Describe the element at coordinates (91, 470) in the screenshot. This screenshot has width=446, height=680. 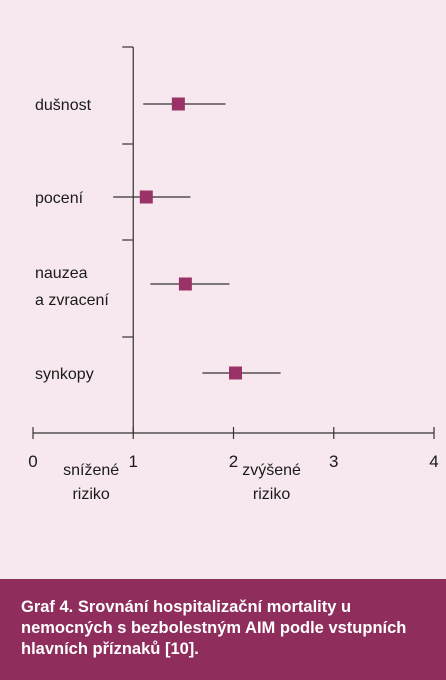
I see `annotation-left-0: snížené` at that location.